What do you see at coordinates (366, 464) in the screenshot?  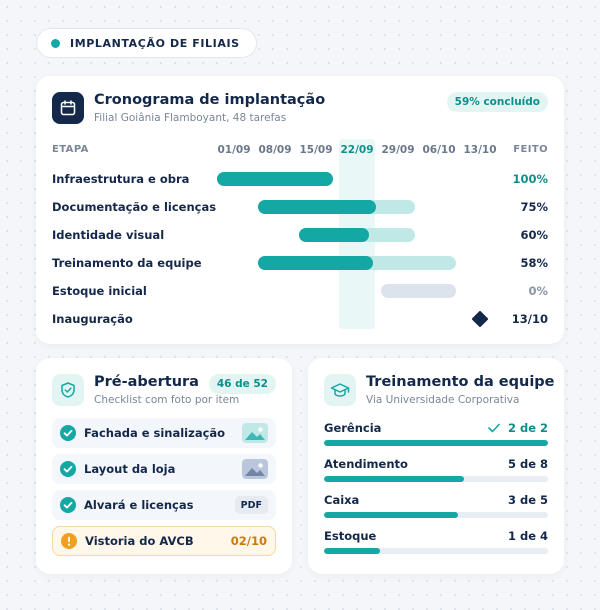 I see `training-item-label: Atendimento` at bounding box center [366, 464].